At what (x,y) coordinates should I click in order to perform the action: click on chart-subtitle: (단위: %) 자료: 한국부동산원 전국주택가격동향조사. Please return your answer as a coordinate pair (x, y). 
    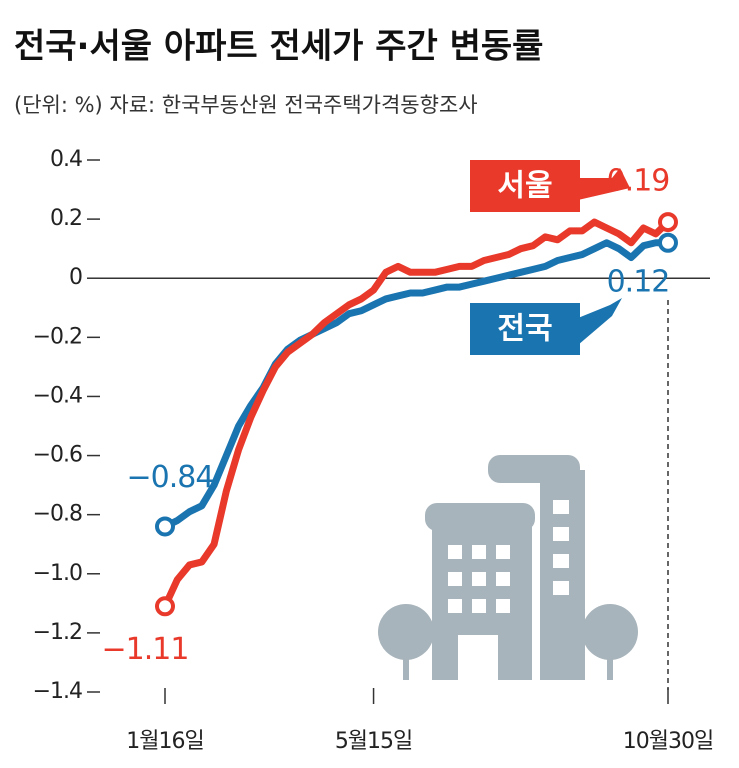
    Looking at the image, I should click on (246, 105).